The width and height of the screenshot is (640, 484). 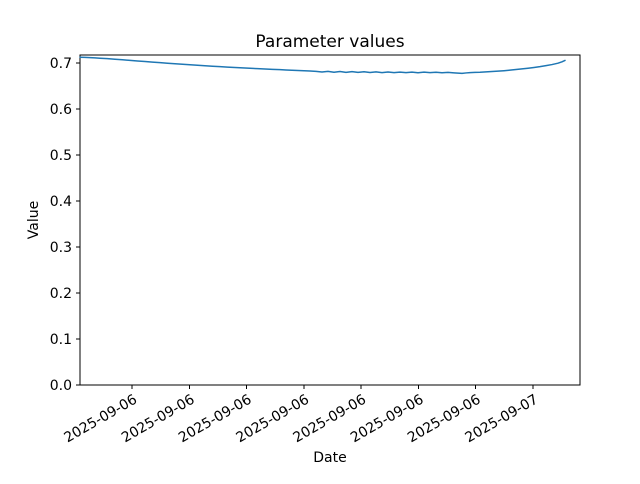 I want to click on series-line-parameter-value, so click(x=322, y=65).